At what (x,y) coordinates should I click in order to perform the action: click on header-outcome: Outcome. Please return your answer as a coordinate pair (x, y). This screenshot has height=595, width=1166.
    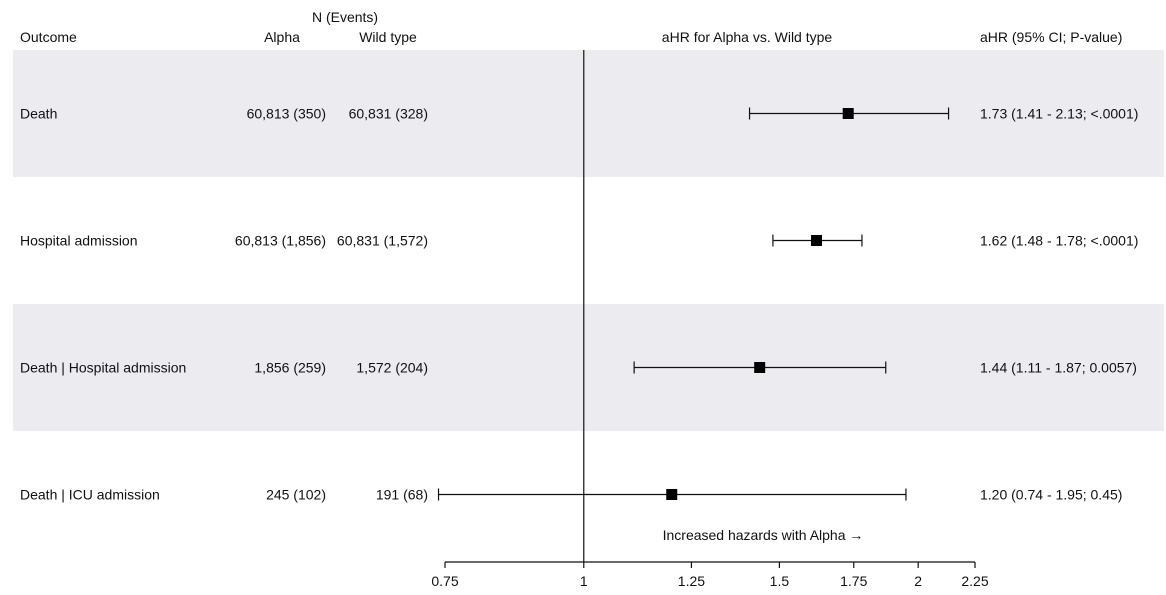
    Looking at the image, I should click on (48, 37).